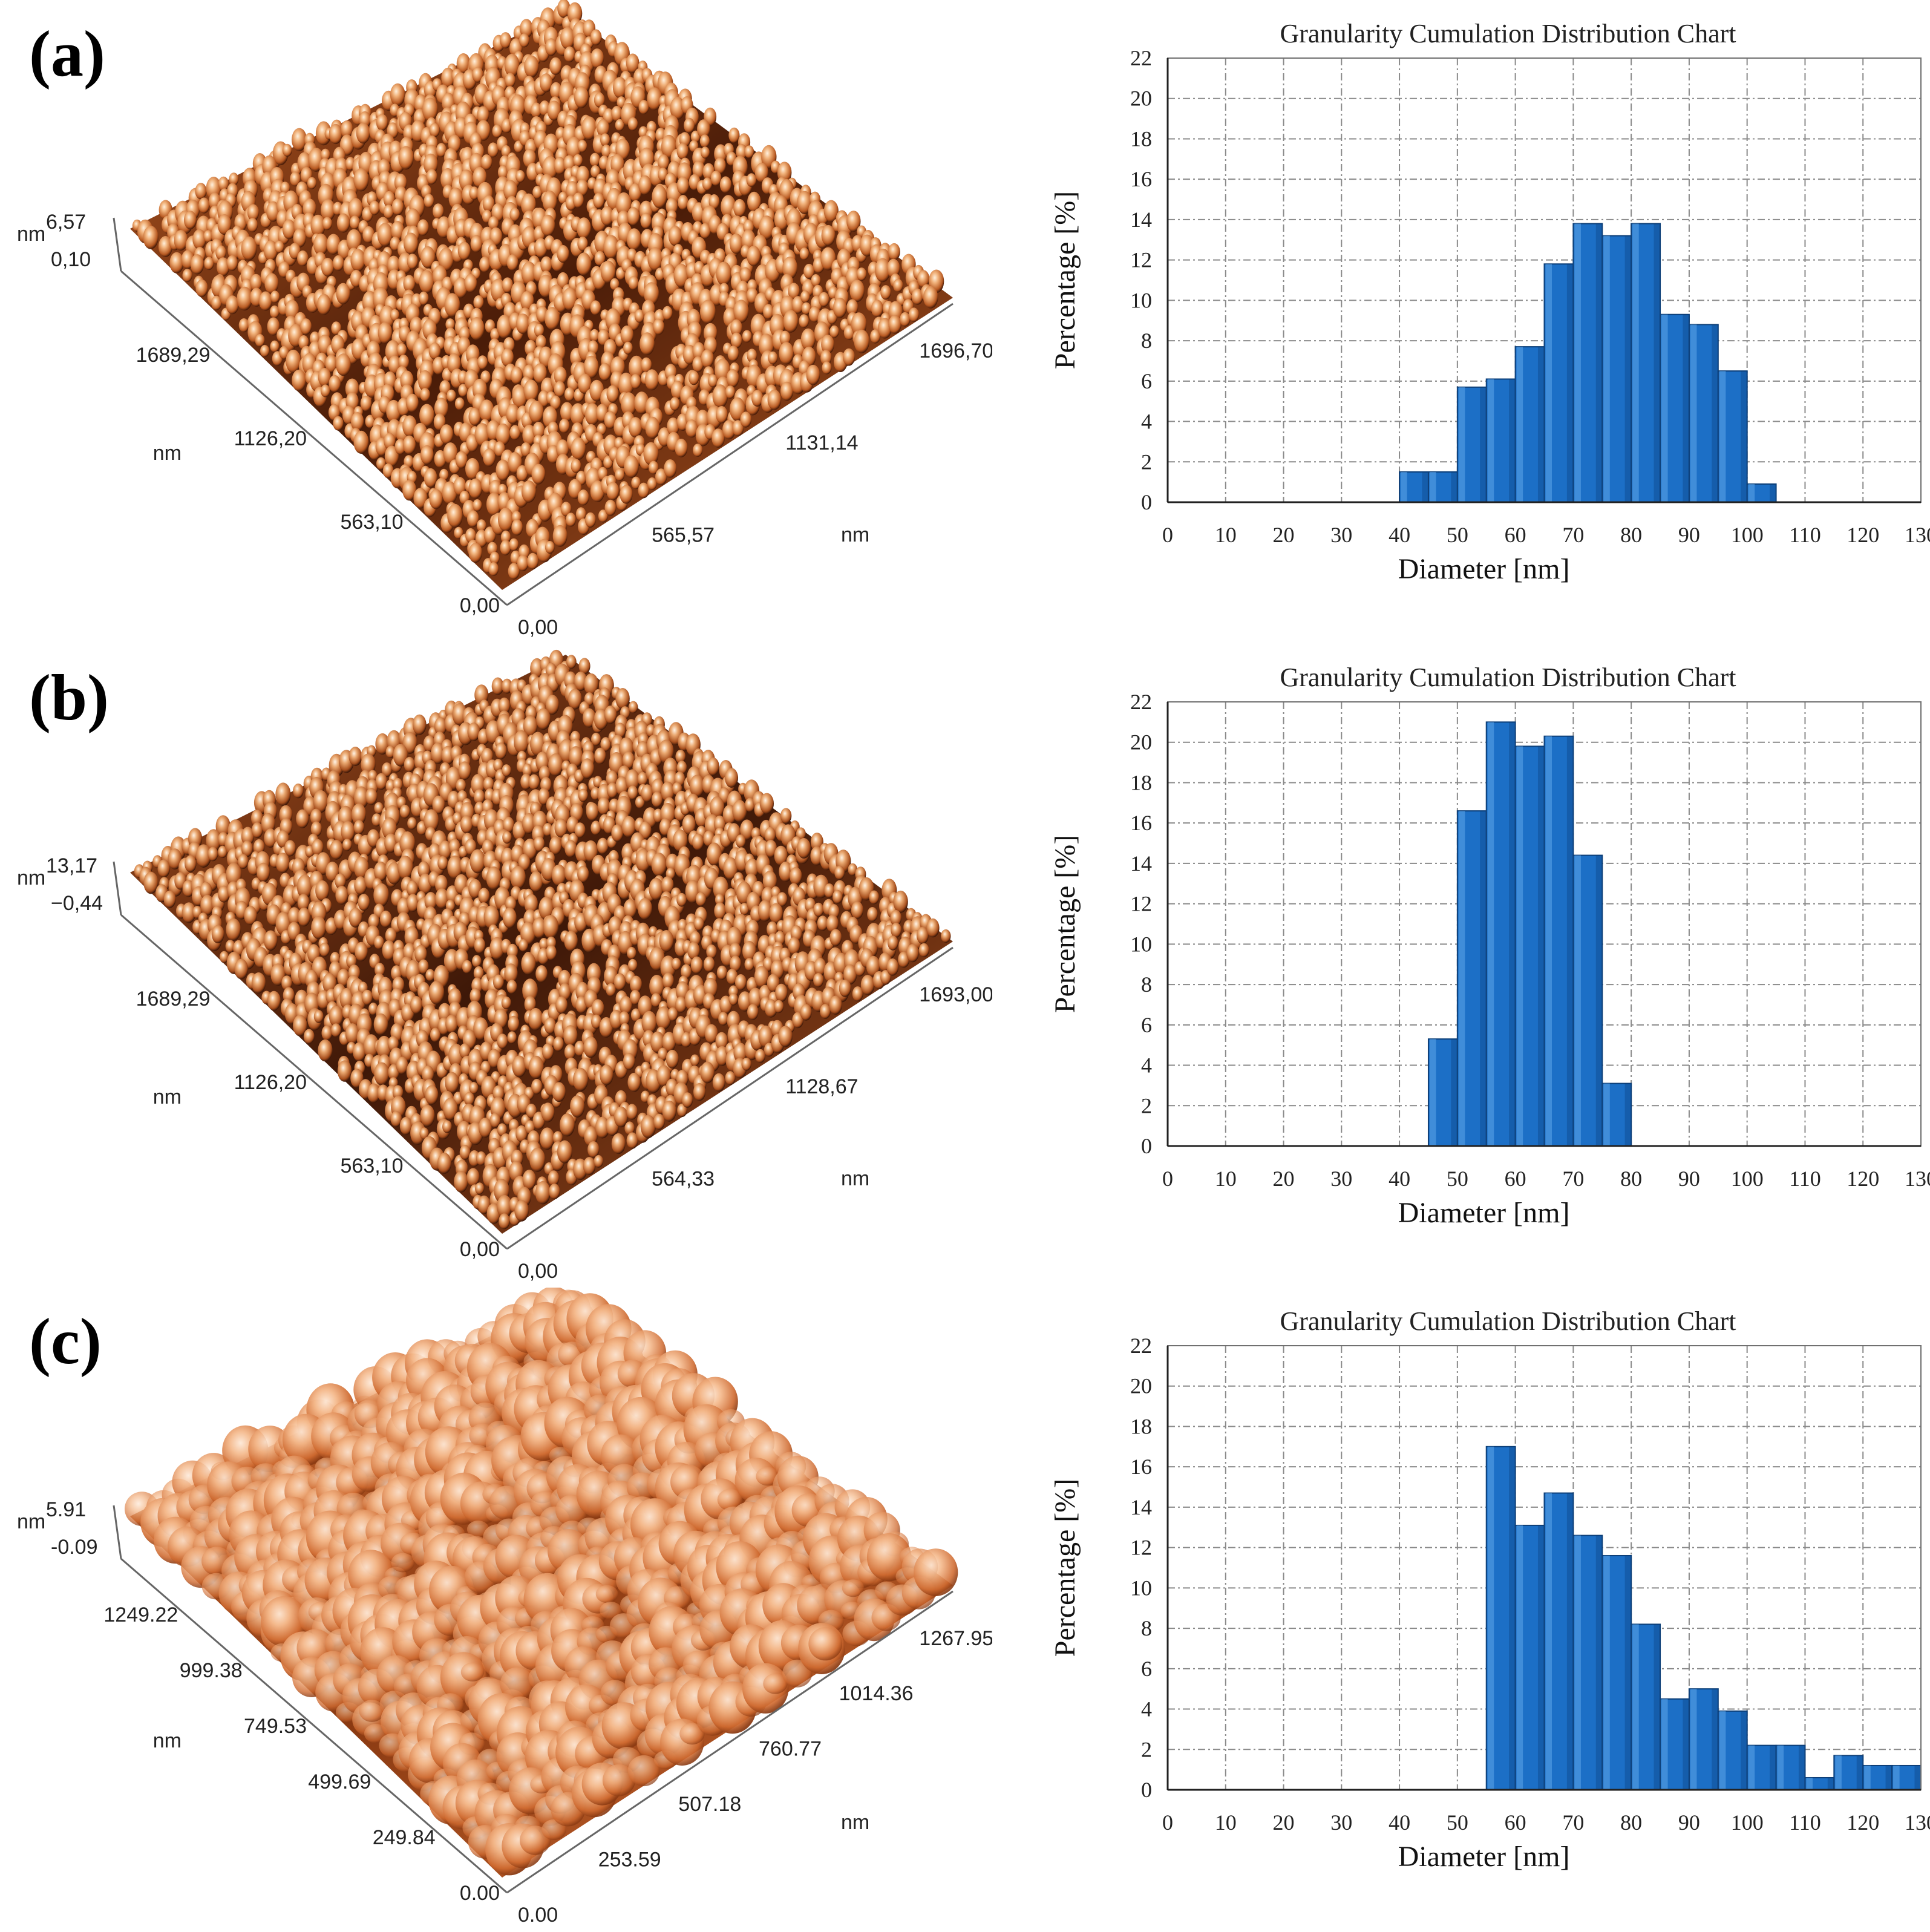  What do you see at coordinates (66, 222) in the screenshot?
I see `z-max-label: 6,57` at bounding box center [66, 222].